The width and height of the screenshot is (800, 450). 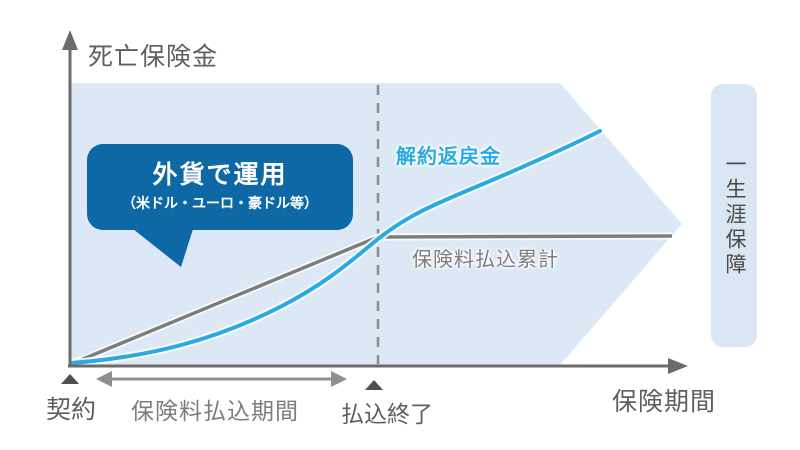 What do you see at coordinates (70, 379) in the screenshot?
I see `contract-marker-triangle` at bounding box center [70, 379].